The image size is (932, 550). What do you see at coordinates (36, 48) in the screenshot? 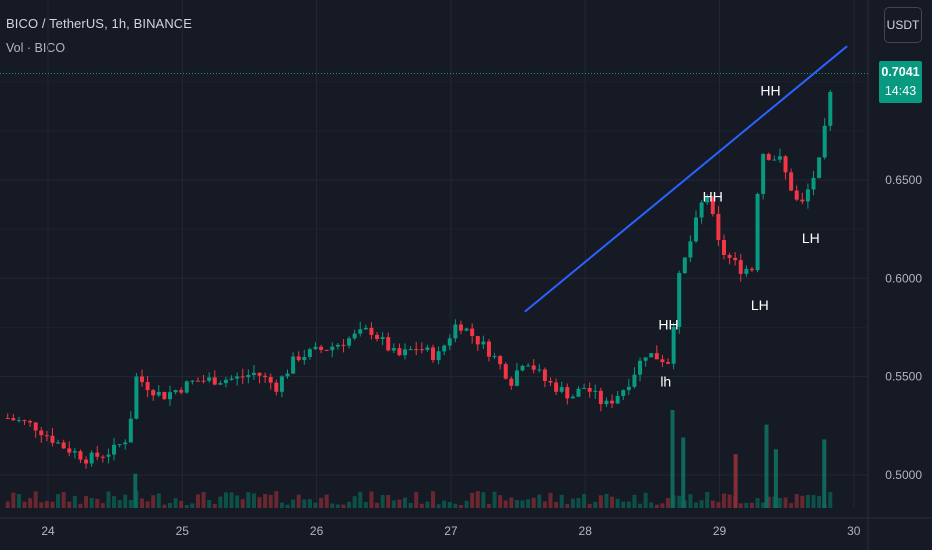
I see `volume-indicator-label: Vol · BICO` at bounding box center [36, 48].